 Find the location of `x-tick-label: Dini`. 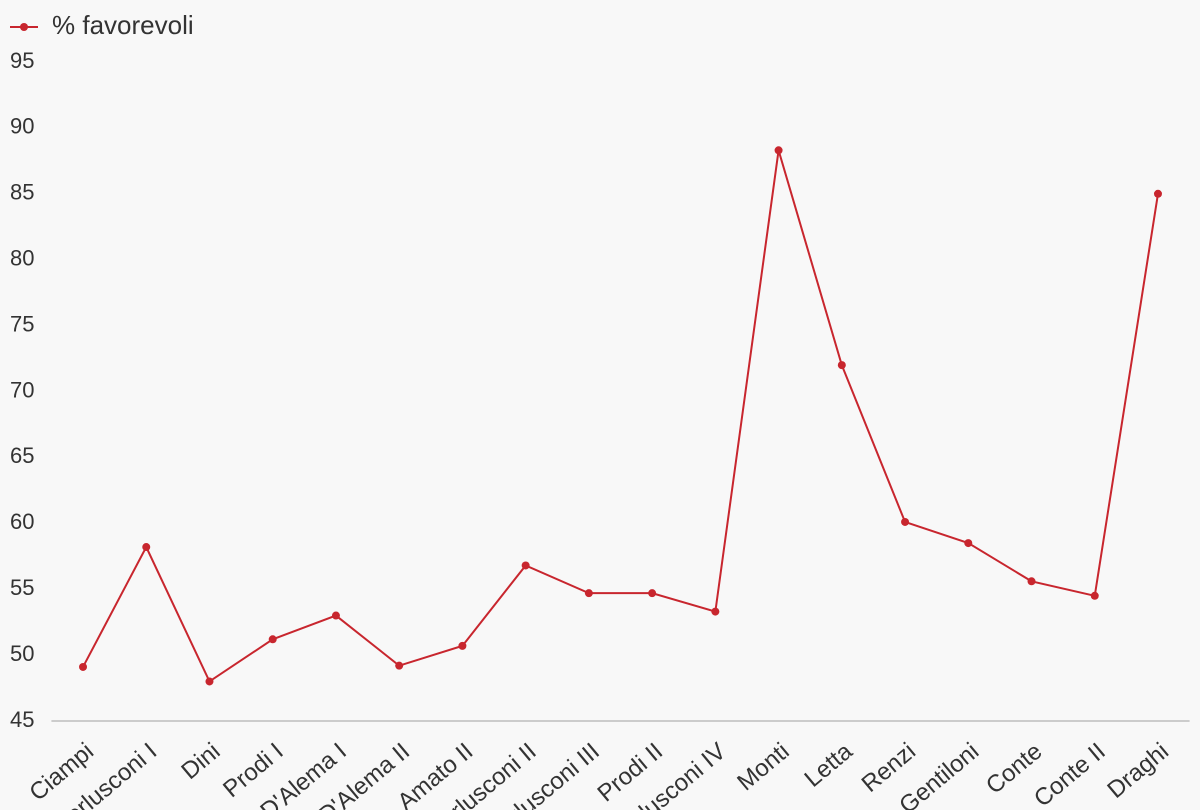

x-tick-label: Dini is located at coordinates (200, 761).